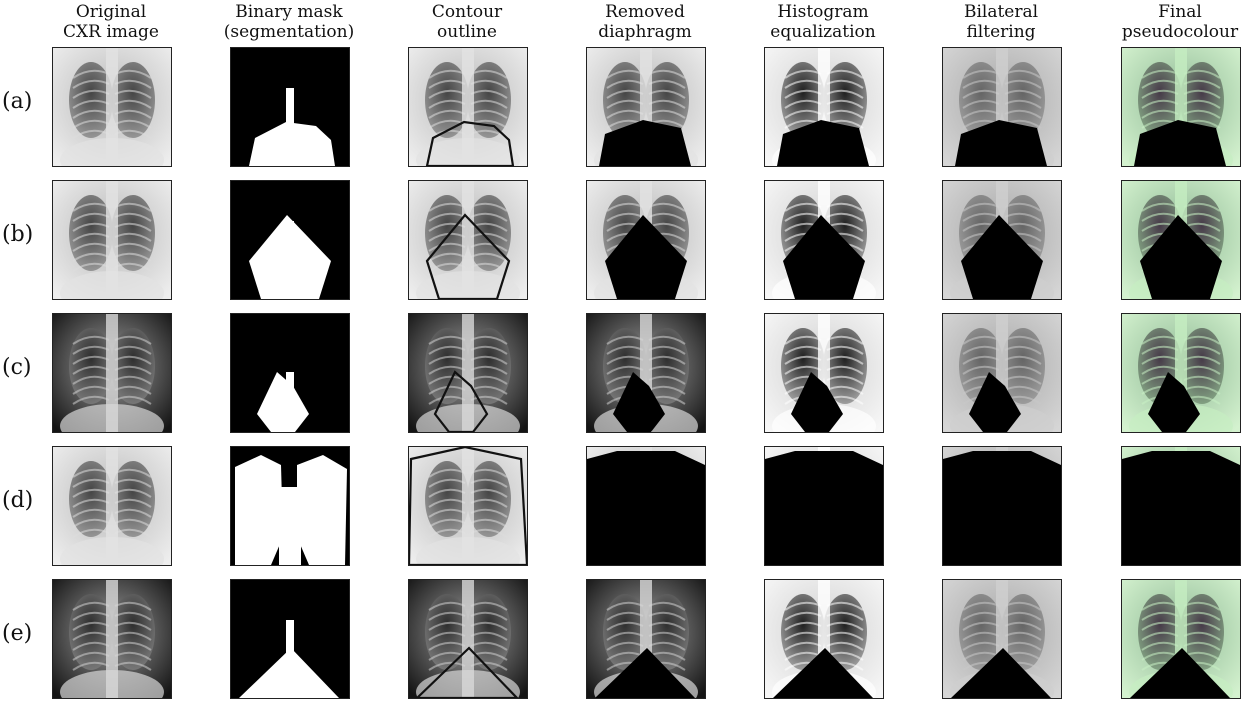 The height and width of the screenshot is (704, 1247). I want to click on column-header: Histogram equalization, so click(823, 22).